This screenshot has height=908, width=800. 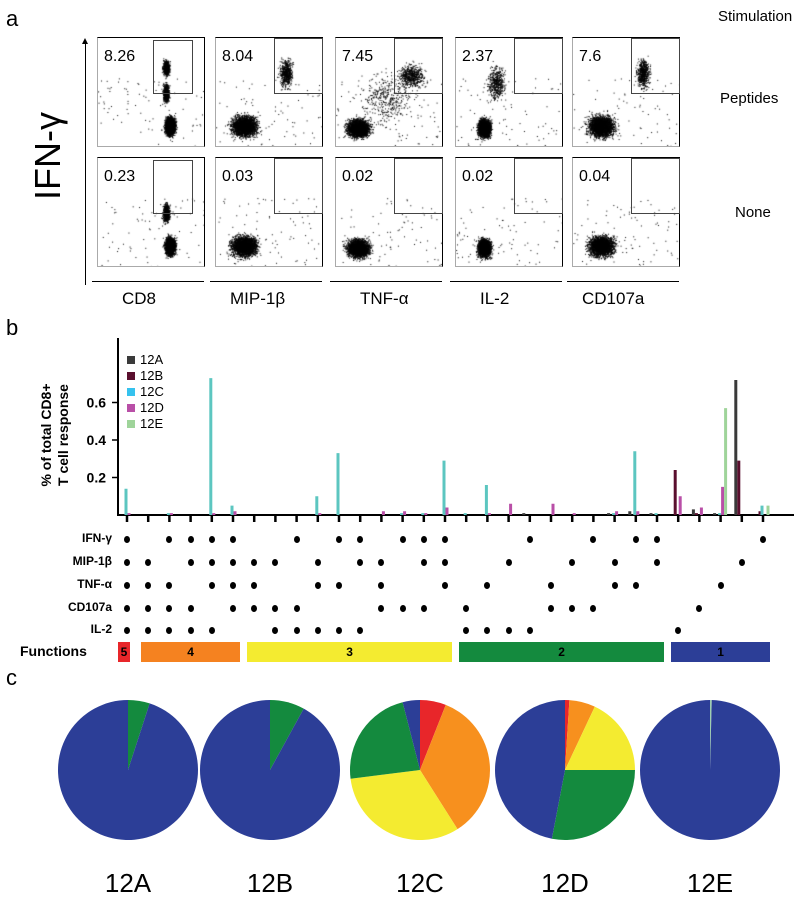 I want to click on arrow-head-icon, so click(x=85, y=41).